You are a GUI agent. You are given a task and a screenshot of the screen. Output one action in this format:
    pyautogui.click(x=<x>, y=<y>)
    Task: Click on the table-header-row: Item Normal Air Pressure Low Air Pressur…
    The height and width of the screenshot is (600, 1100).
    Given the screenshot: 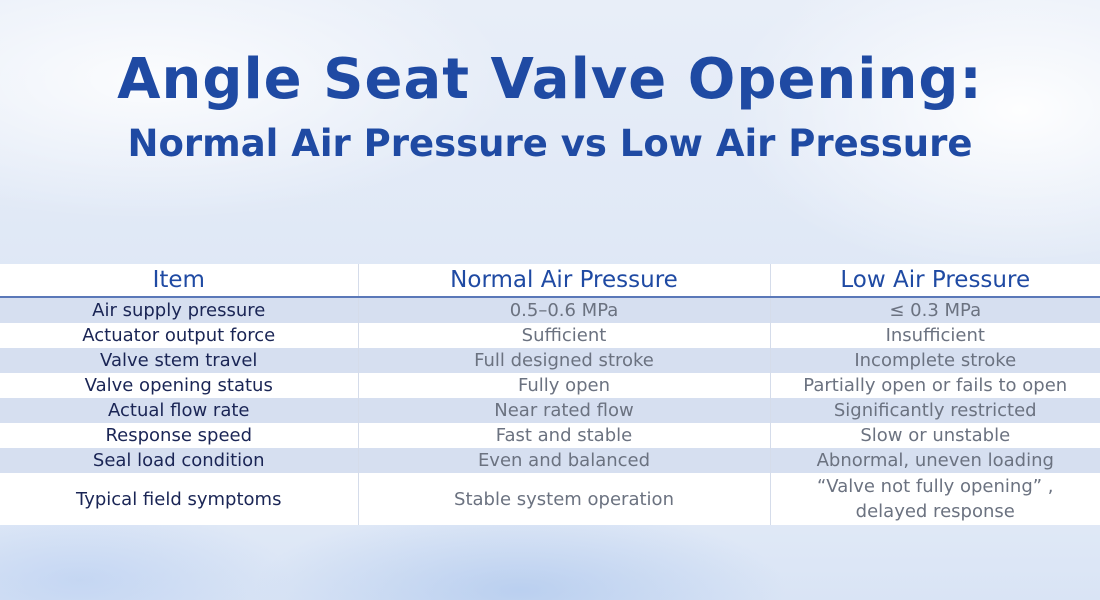 What is the action you would take?
    pyautogui.click(x=550, y=281)
    